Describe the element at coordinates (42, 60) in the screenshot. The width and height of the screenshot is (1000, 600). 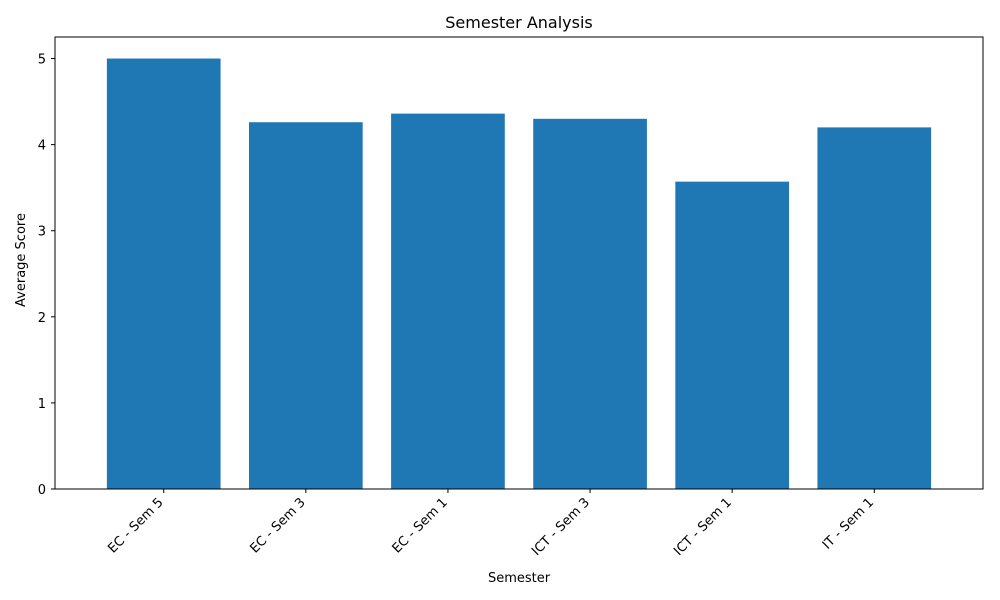
I see `y-tick-label: 5` at that location.